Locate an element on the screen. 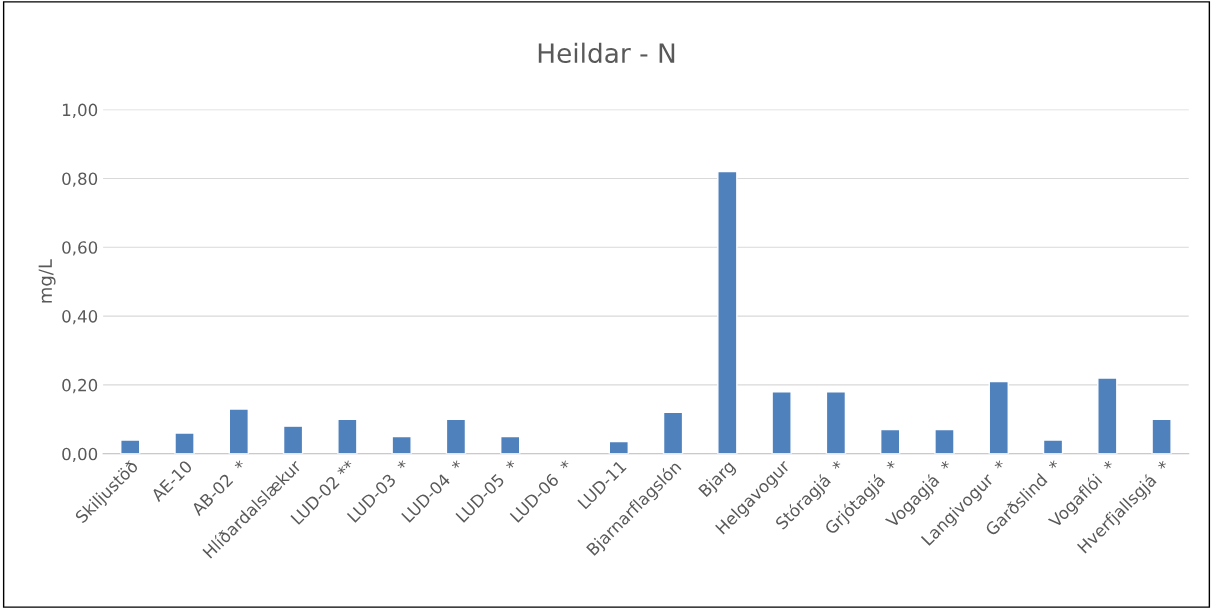 The width and height of the screenshot is (1213, 609). y-tick-label: 0,80 is located at coordinates (80, 179).